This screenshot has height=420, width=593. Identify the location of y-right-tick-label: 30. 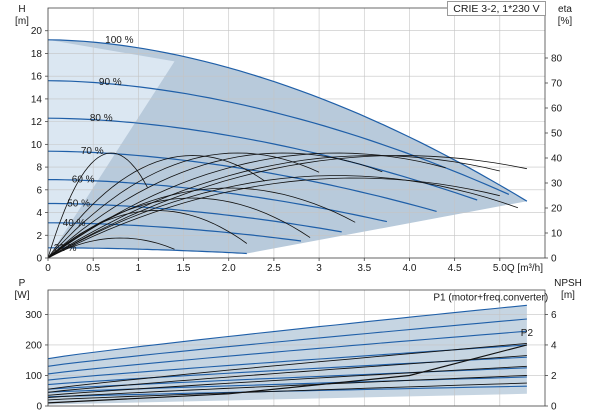
(557, 184).